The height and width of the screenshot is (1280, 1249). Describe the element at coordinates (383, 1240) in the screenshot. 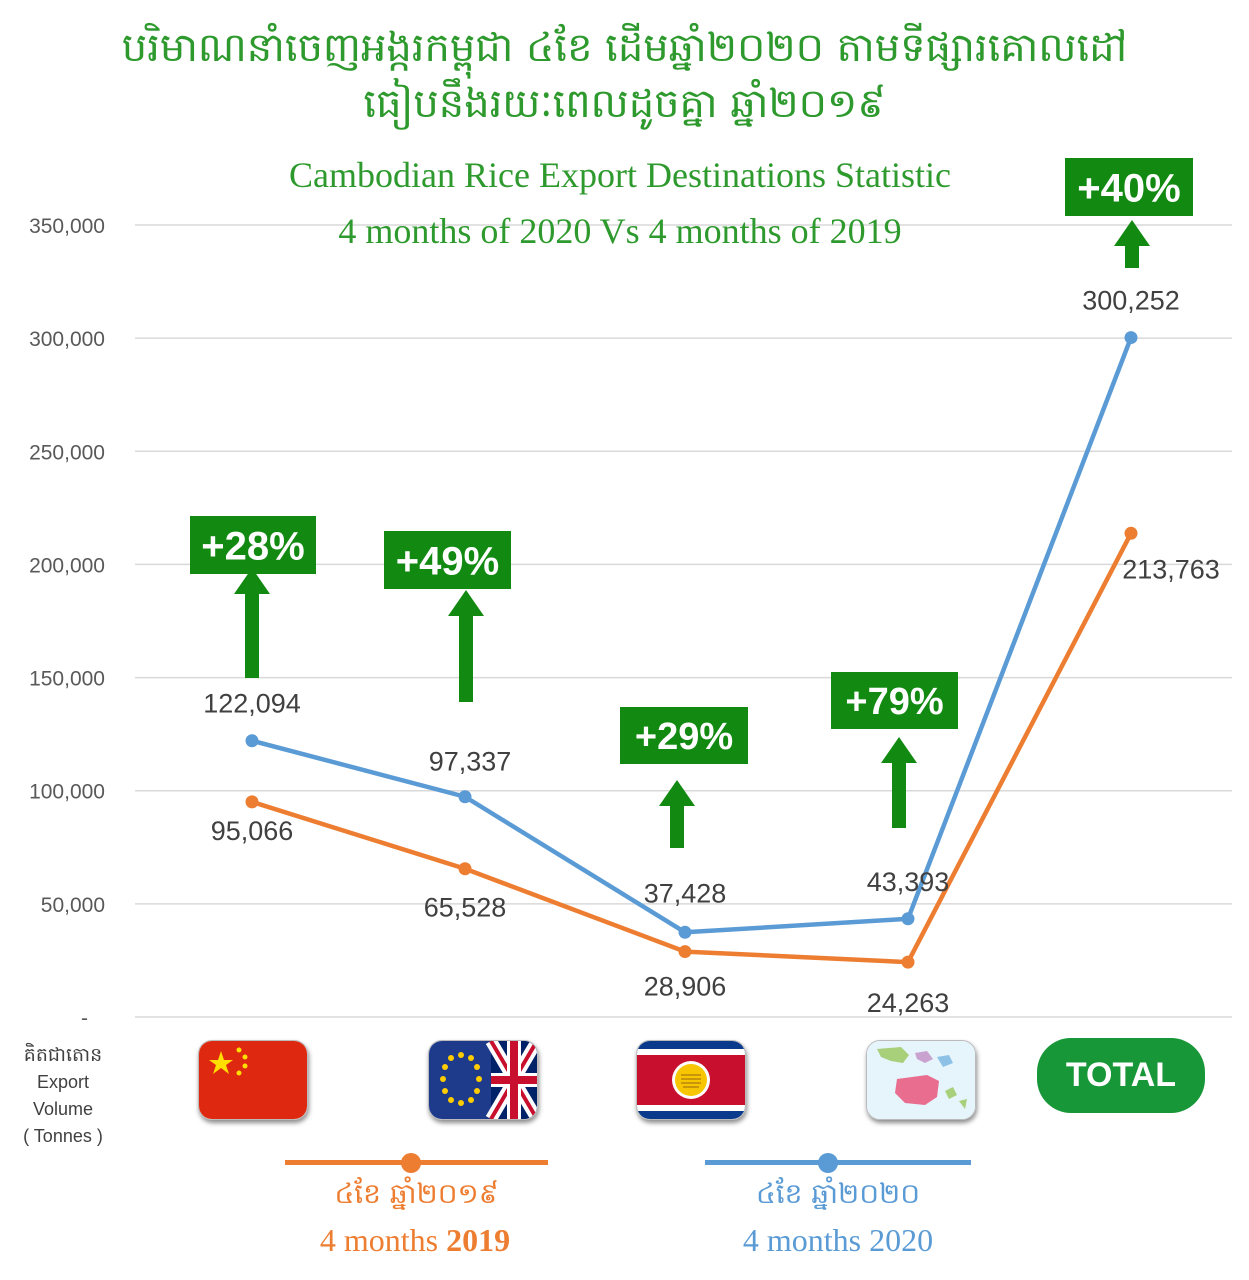

I see `legend-label-2019-prefix: 4 months` at that location.